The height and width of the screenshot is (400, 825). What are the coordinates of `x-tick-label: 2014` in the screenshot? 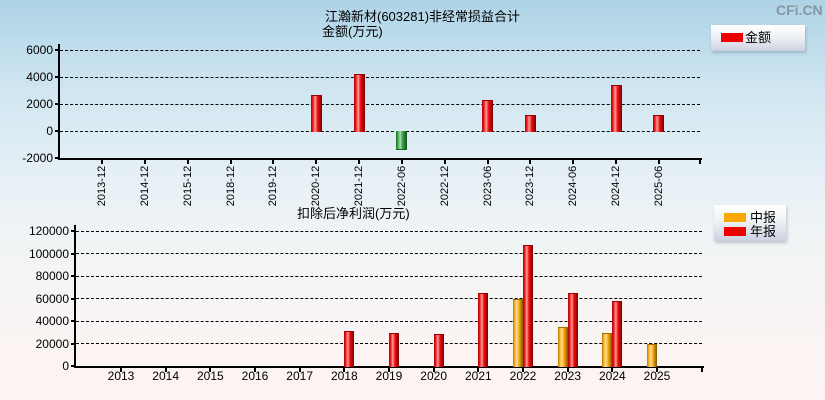 It's located at (165, 376).